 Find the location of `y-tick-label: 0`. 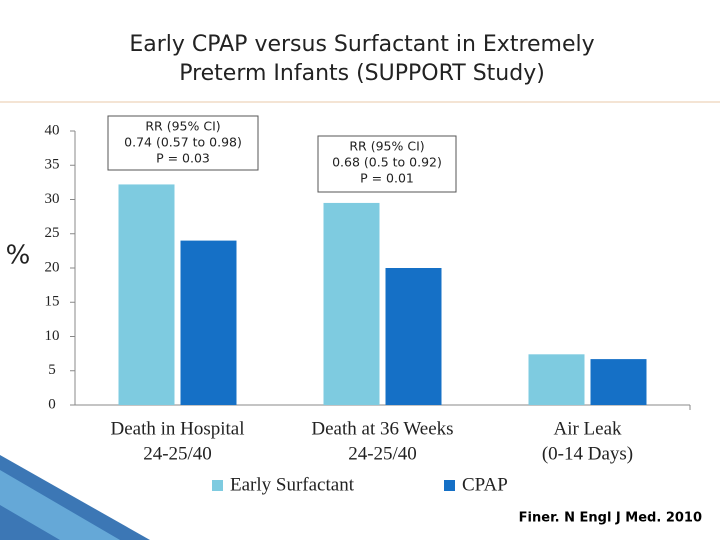

y-tick-label: 0 is located at coordinates (52, 404).